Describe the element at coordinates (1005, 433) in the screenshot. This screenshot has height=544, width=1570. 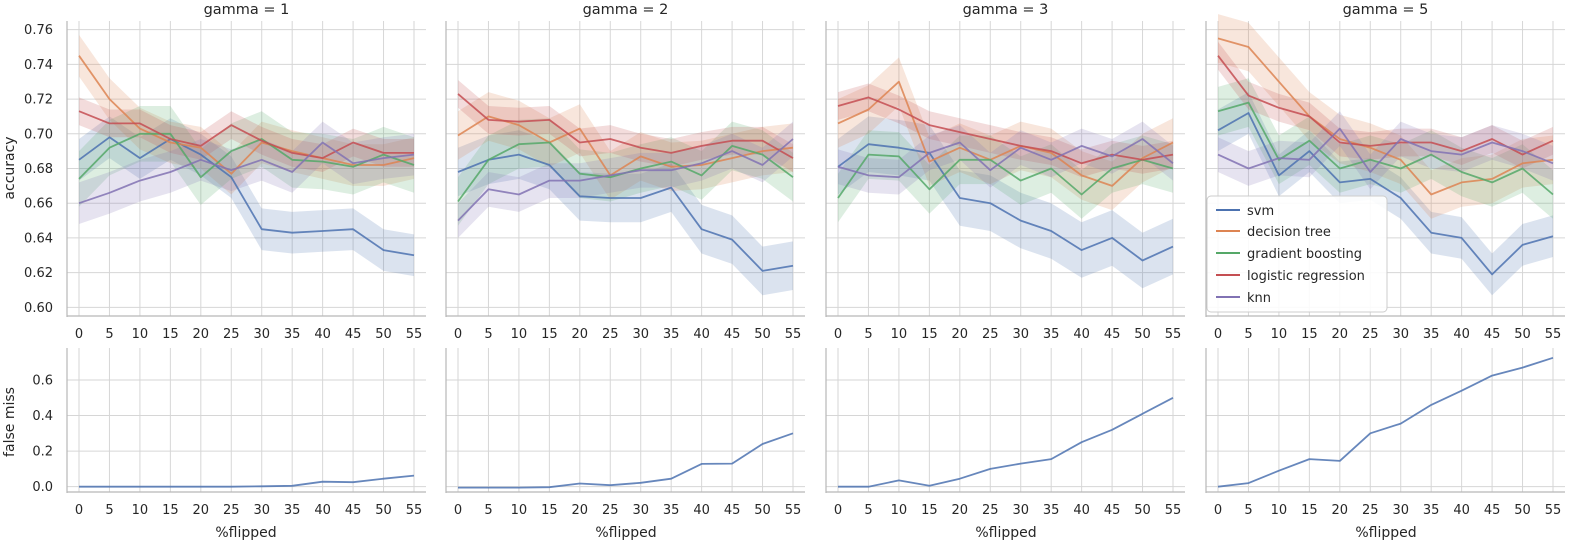
I see `bottom-panel-3: 0 5 10 15 20 25 30 35 40 45 50 55` at that location.